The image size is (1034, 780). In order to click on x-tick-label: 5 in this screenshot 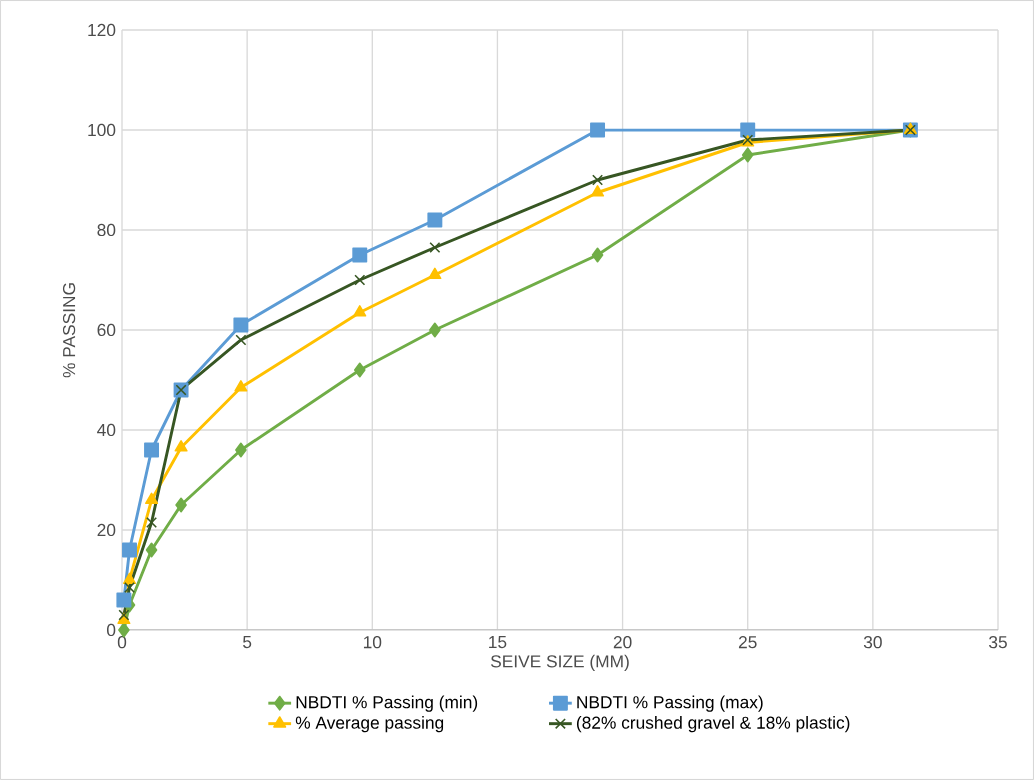, I will do `click(247, 642)`.